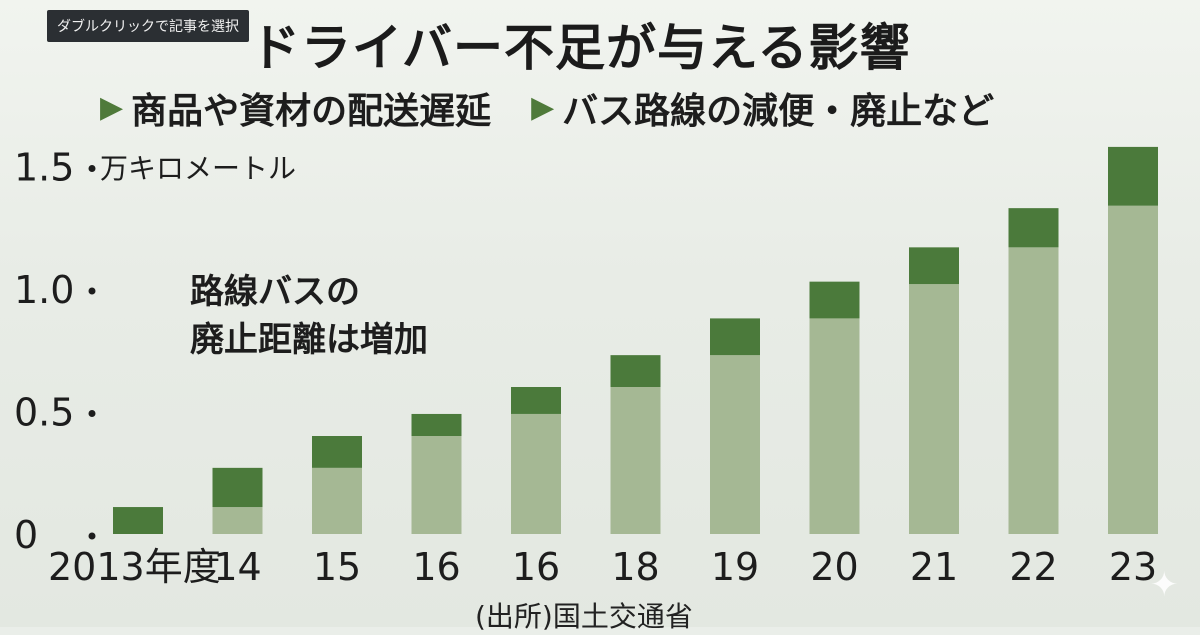 The height and width of the screenshot is (635, 1200). What do you see at coordinates (134, 567) in the screenshot?
I see `x-tick-label: 2013年度` at bounding box center [134, 567].